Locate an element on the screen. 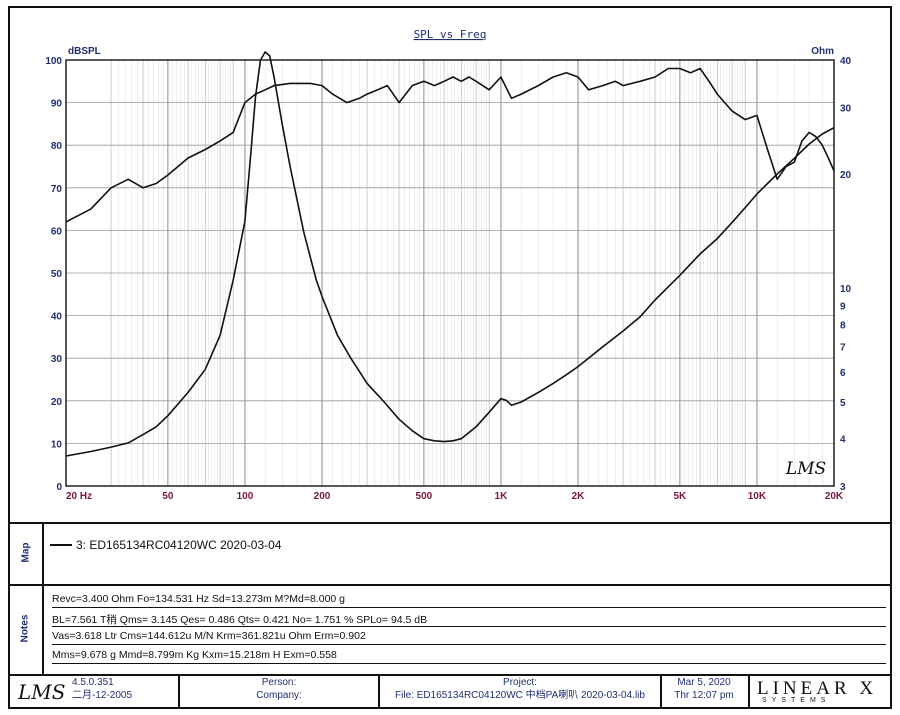 This screenshot has height=715, width=900. x-tick-label: 10K is located at coordinates (757, 496).